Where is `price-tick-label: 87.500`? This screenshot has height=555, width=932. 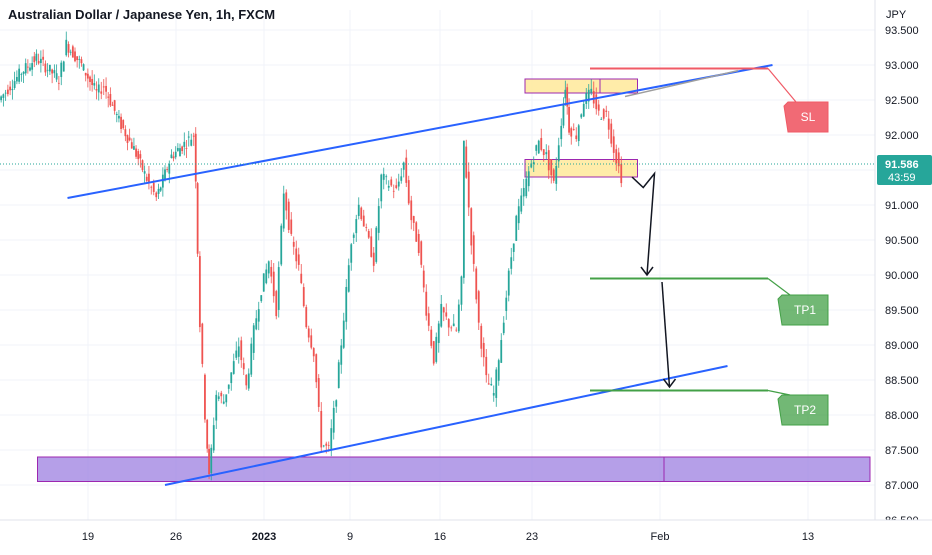
price-tick-label: 87.500 is located at coordinates (902, 451).